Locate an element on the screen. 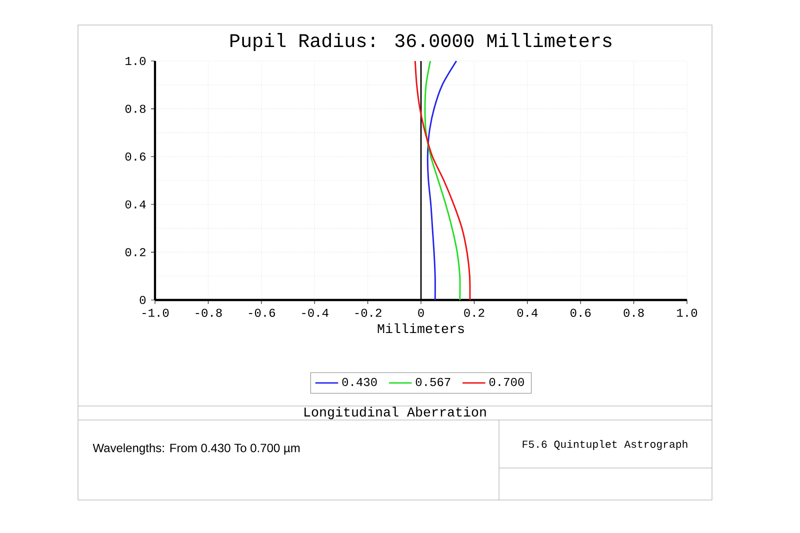  x-tick-label: 0.8 is located at coordinates (634, 312).